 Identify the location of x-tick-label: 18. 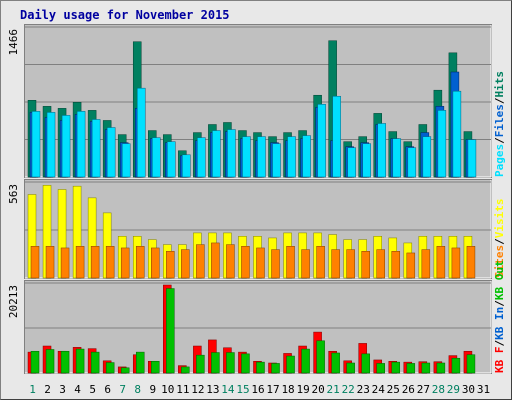
(287, 389).